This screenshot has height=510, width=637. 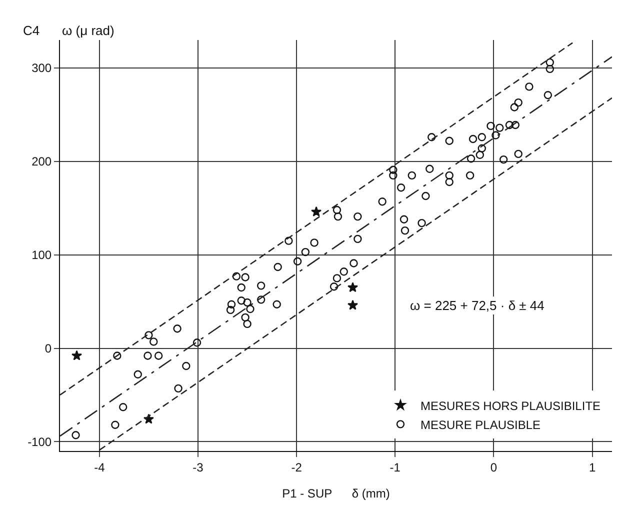 I want to click on legend-label: MESURE PLAUSIBLE, so click(x=480, y=425).